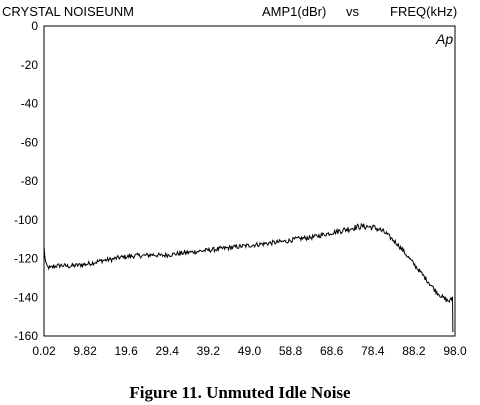 This screenshot has width=480, height=405. What do you see at coordinates (332, 351) in the screenshot?
I see `x-tick-label: 68.6` at bounding box center [332, 351].